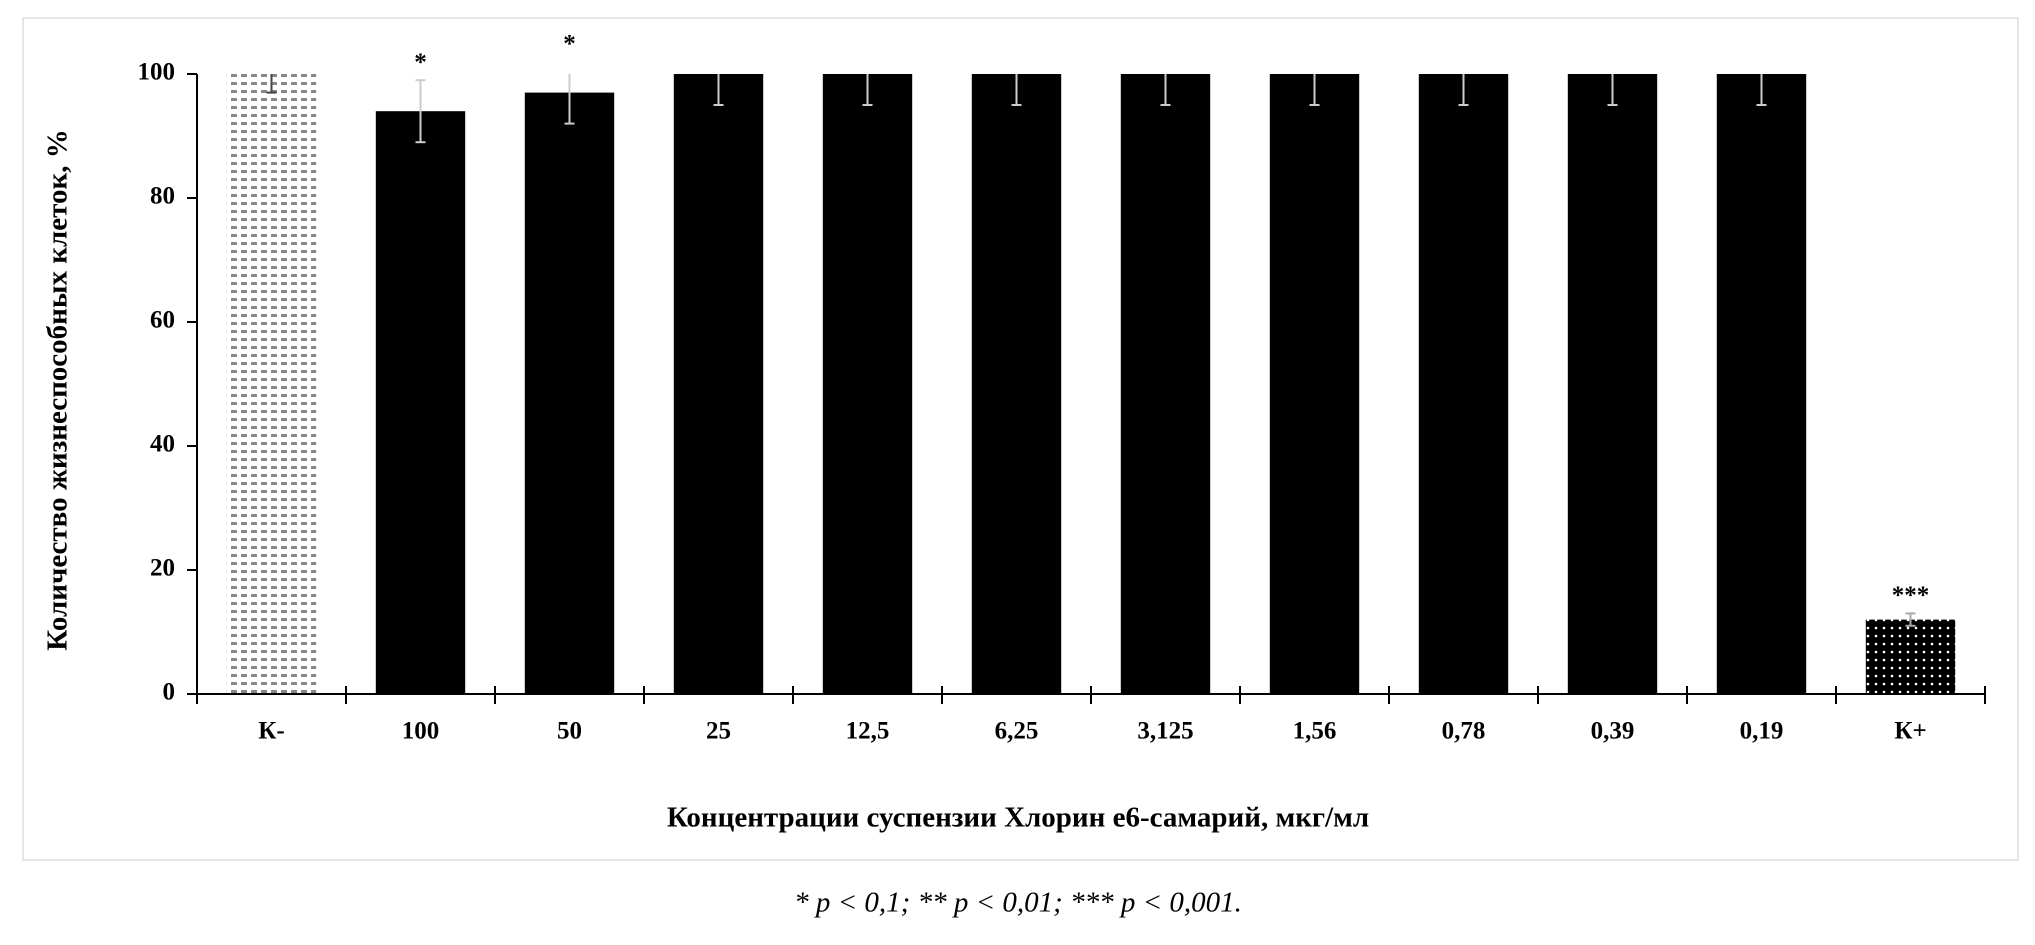 The width and height of the screenshot is (2035, 945). What do you see at coordinates (1464, 731) in the screenshot?
I see `x-tick-label: 0,78` at bounding box center [1464, 731].